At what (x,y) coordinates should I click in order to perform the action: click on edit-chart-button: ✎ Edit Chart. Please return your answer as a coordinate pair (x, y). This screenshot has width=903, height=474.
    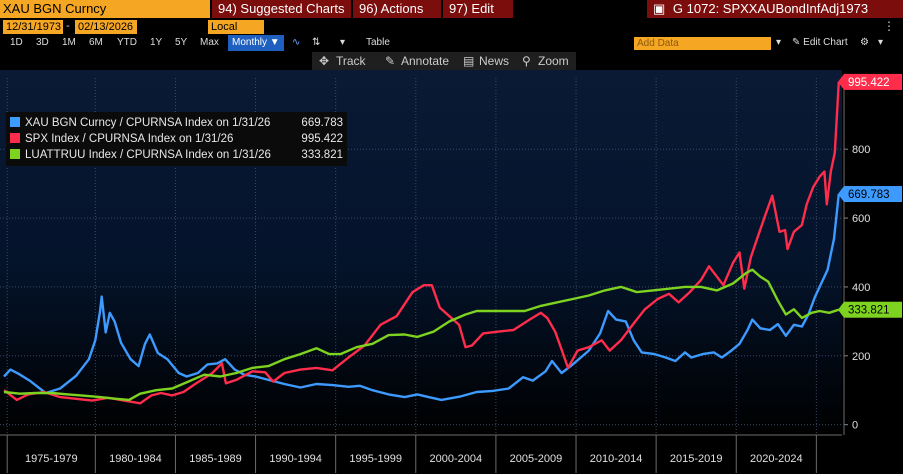
    Looking at the image, I should click on (820, 42).